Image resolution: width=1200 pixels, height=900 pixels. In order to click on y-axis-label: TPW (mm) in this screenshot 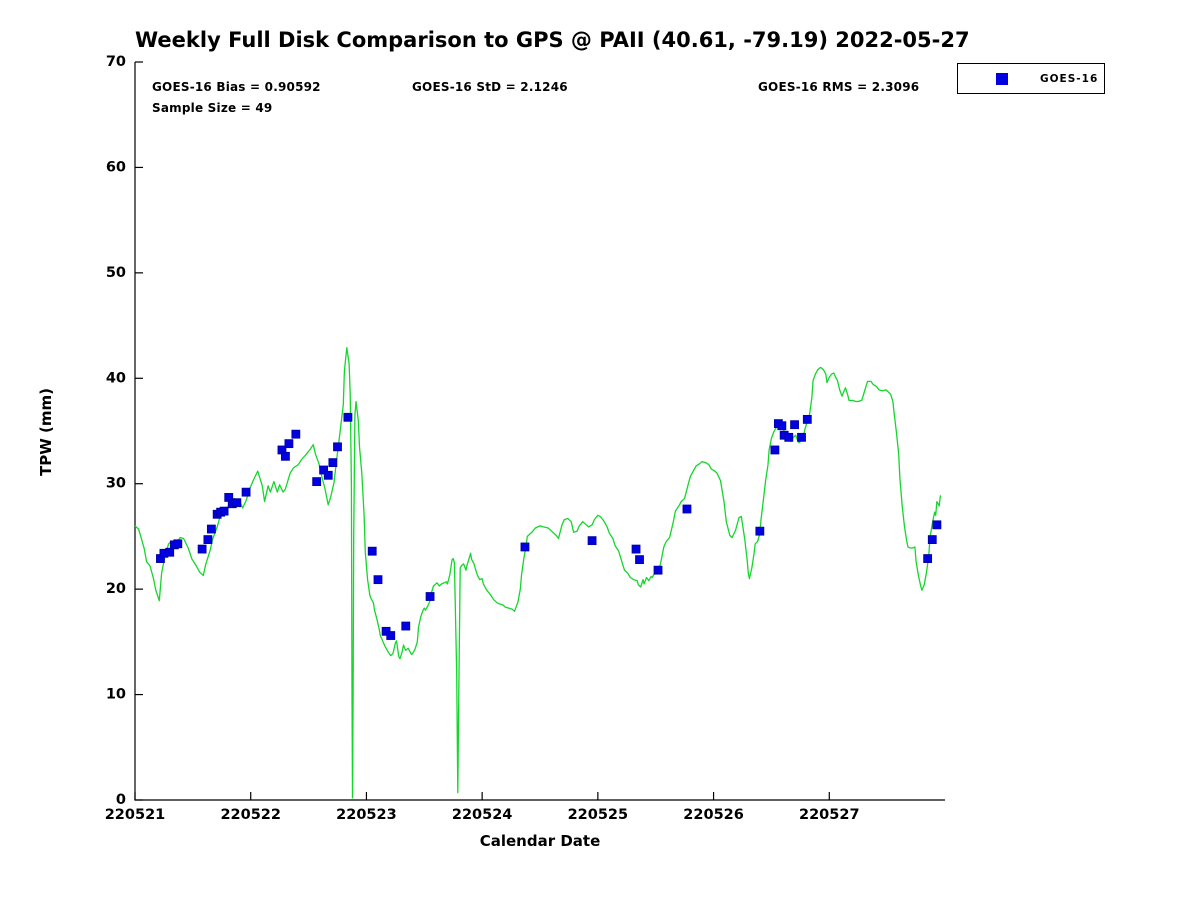, I will do `click(46, 432)`.